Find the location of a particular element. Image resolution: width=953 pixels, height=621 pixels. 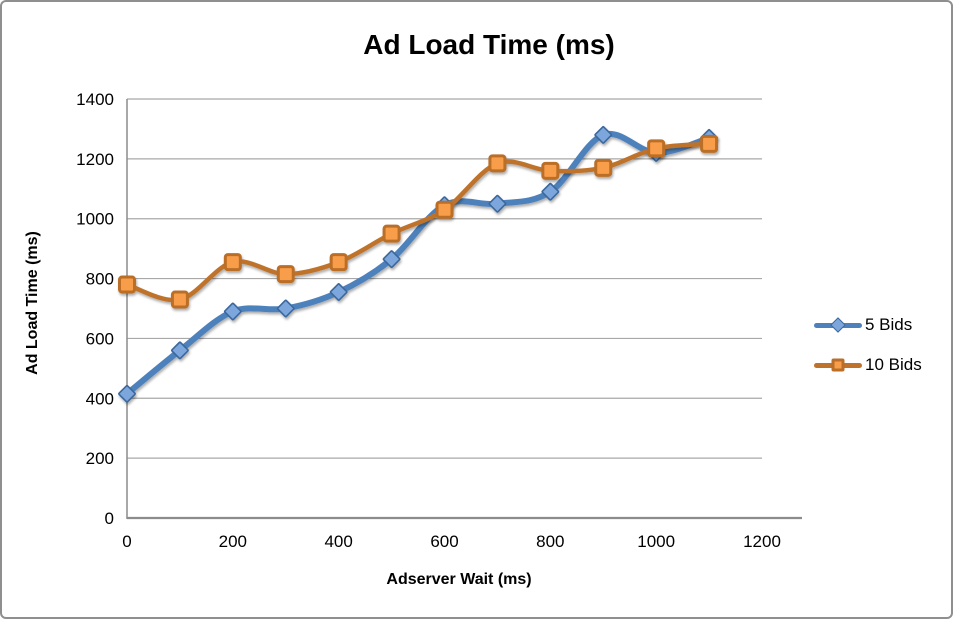

x-tick-label: 0 is located at coordinates (126, 541).